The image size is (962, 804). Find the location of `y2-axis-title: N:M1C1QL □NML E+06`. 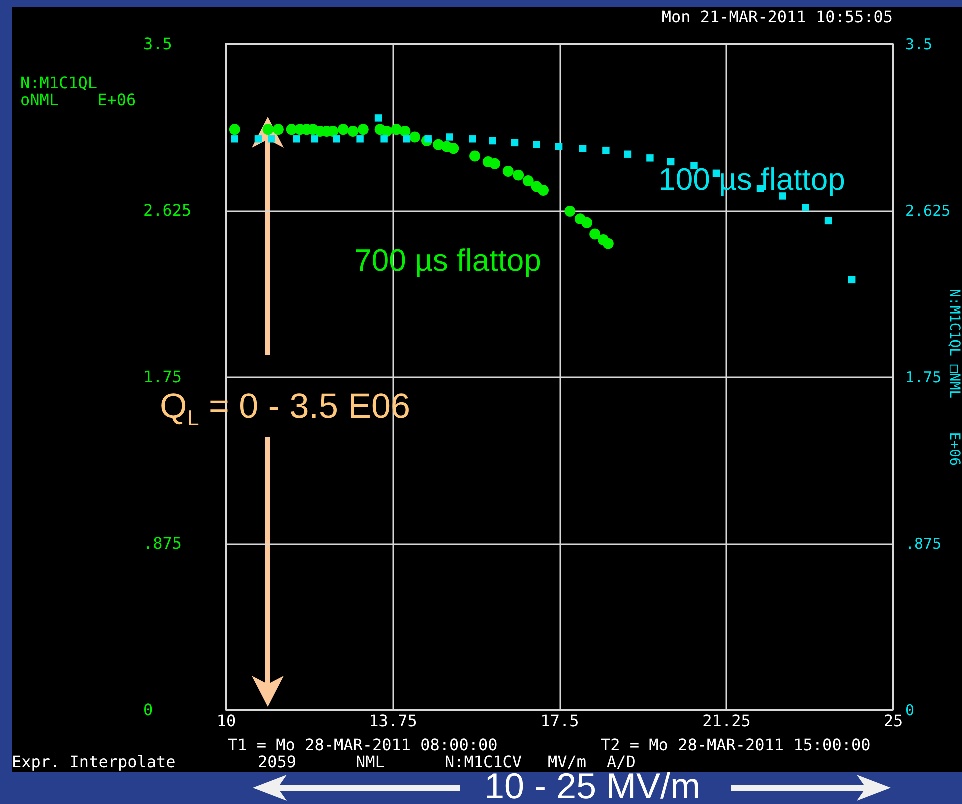

y2-axis-title: N:M1C1QL □NML E+06 is located at coordinates (954, 377).